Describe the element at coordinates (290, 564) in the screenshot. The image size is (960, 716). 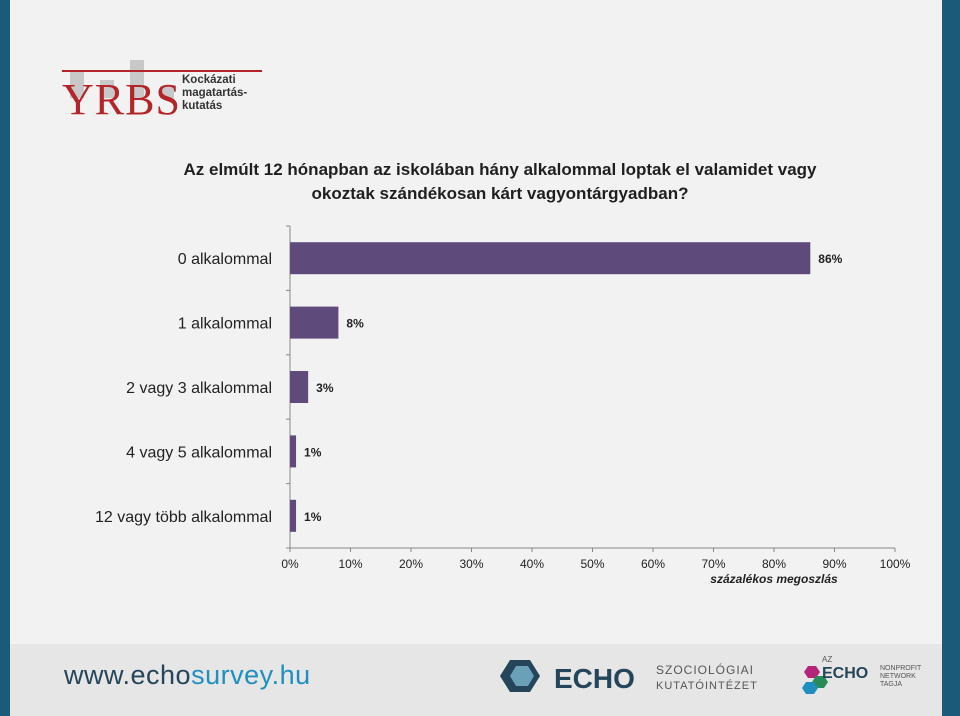
I see `x-tick-label: 0%` at that location.